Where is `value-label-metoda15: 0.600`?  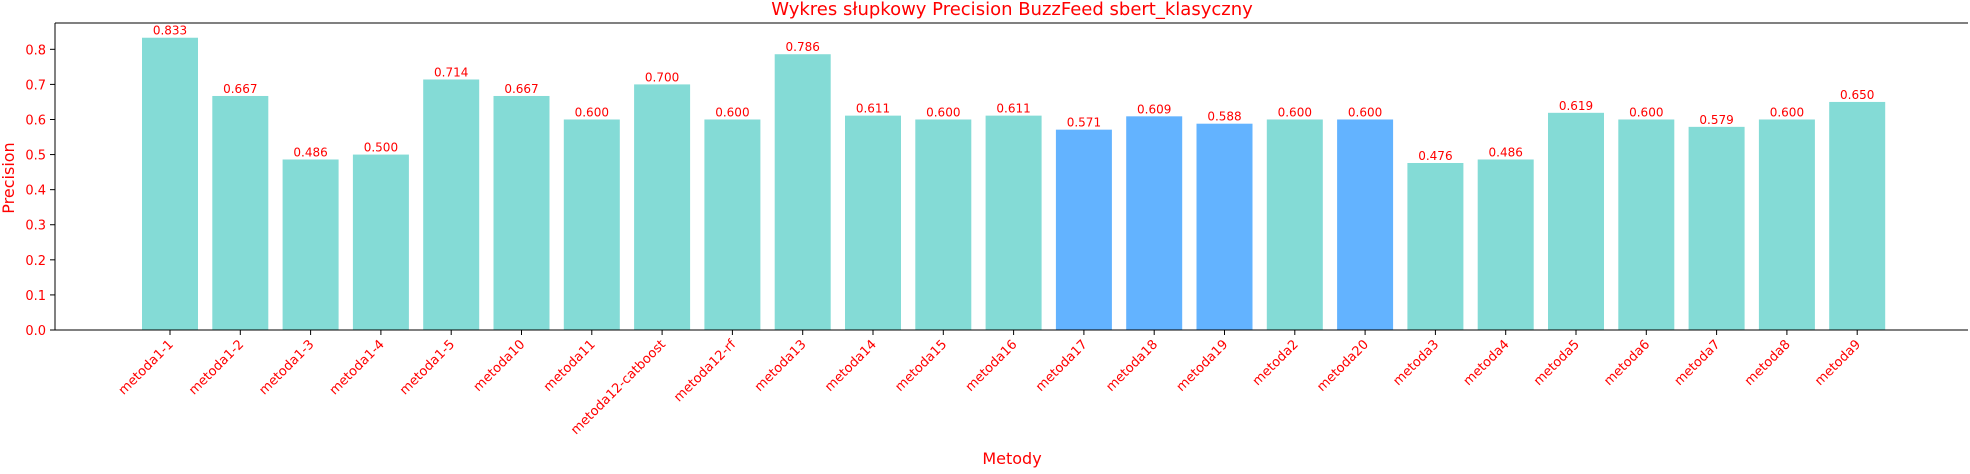 value-label-metoda15: 0.600 is located at coordinates (943, 112).